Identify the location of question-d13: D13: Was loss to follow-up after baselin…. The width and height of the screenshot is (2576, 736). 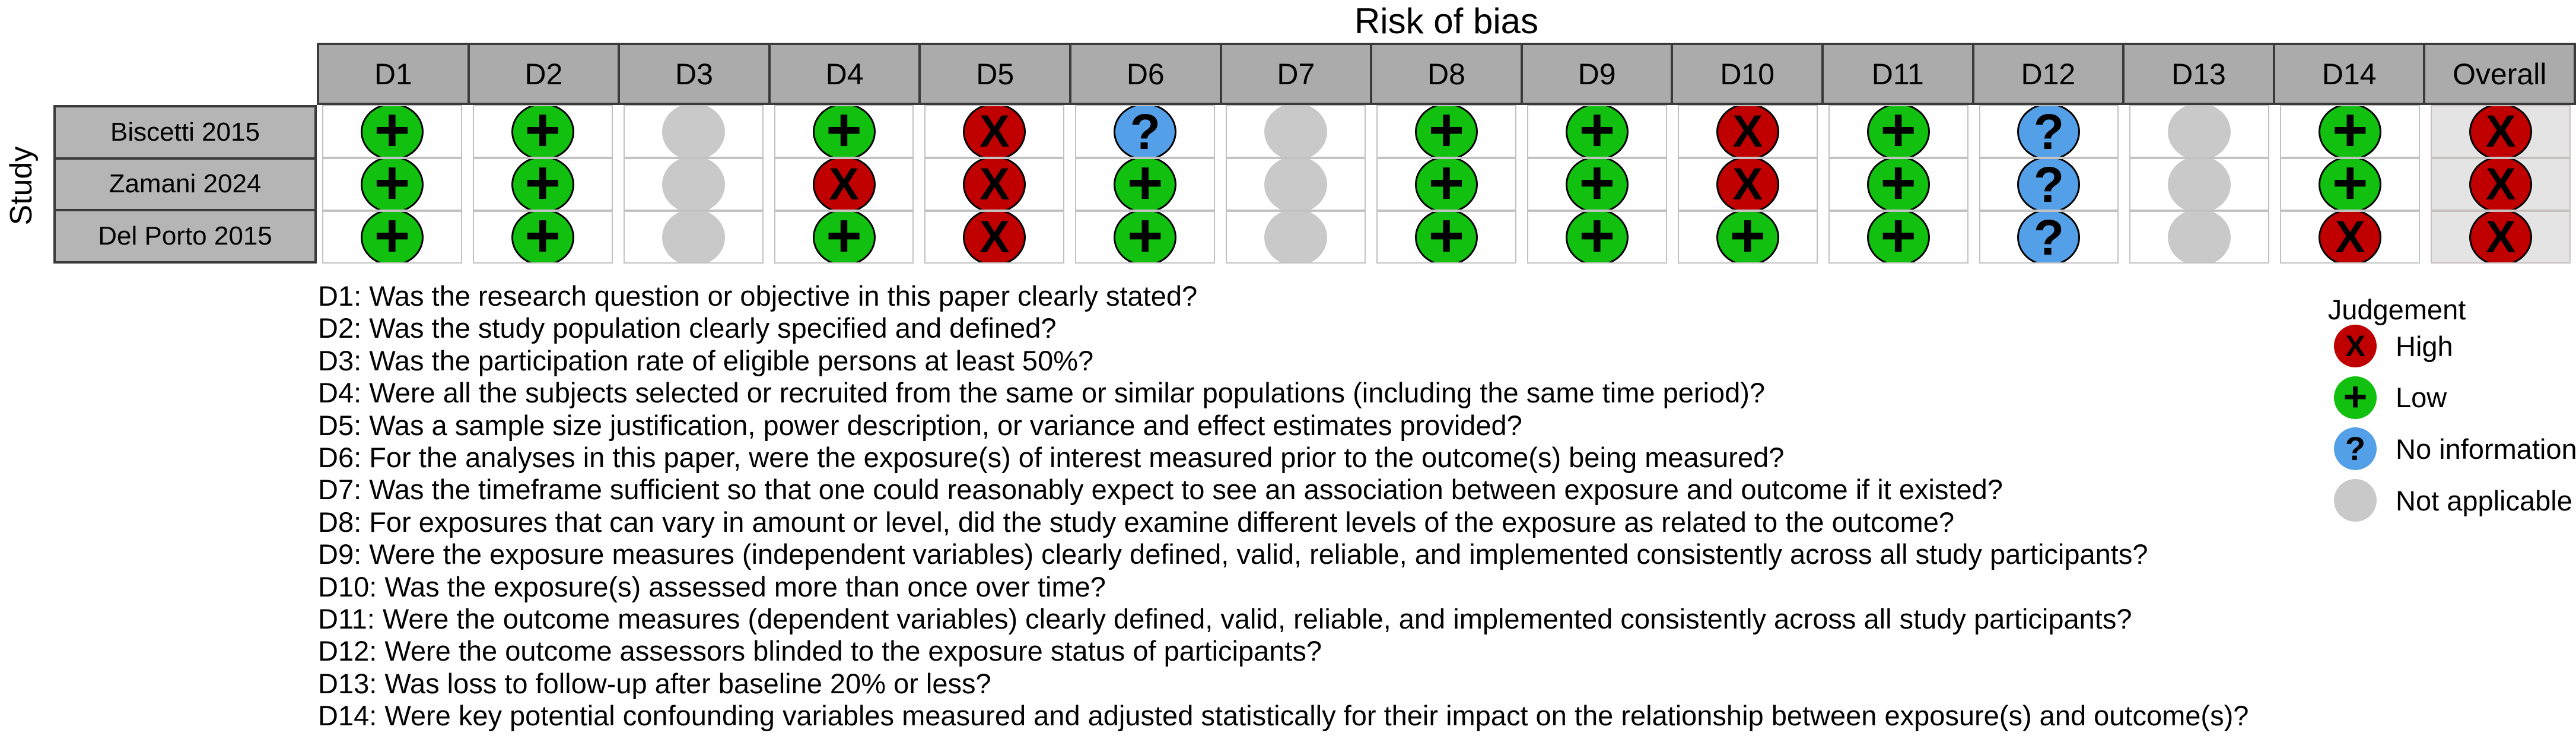
(654, 683).